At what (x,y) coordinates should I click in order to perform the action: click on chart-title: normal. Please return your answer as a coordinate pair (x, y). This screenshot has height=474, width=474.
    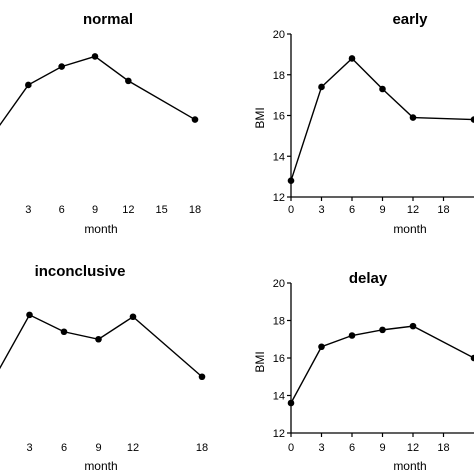
    Looking at the image, I should click on (108, 19).